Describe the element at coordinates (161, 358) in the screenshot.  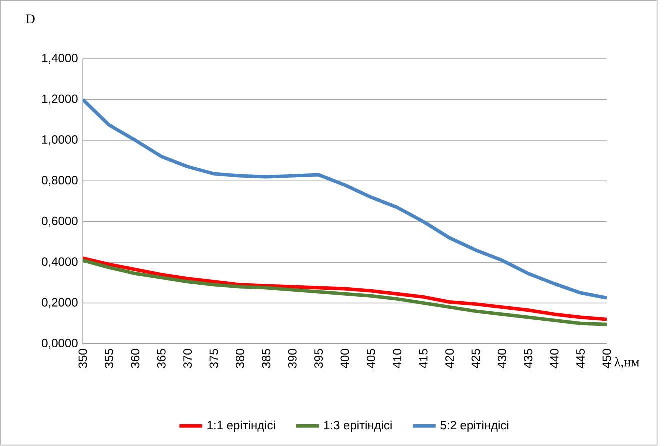
I see `x-tick-label: 365` at that location.